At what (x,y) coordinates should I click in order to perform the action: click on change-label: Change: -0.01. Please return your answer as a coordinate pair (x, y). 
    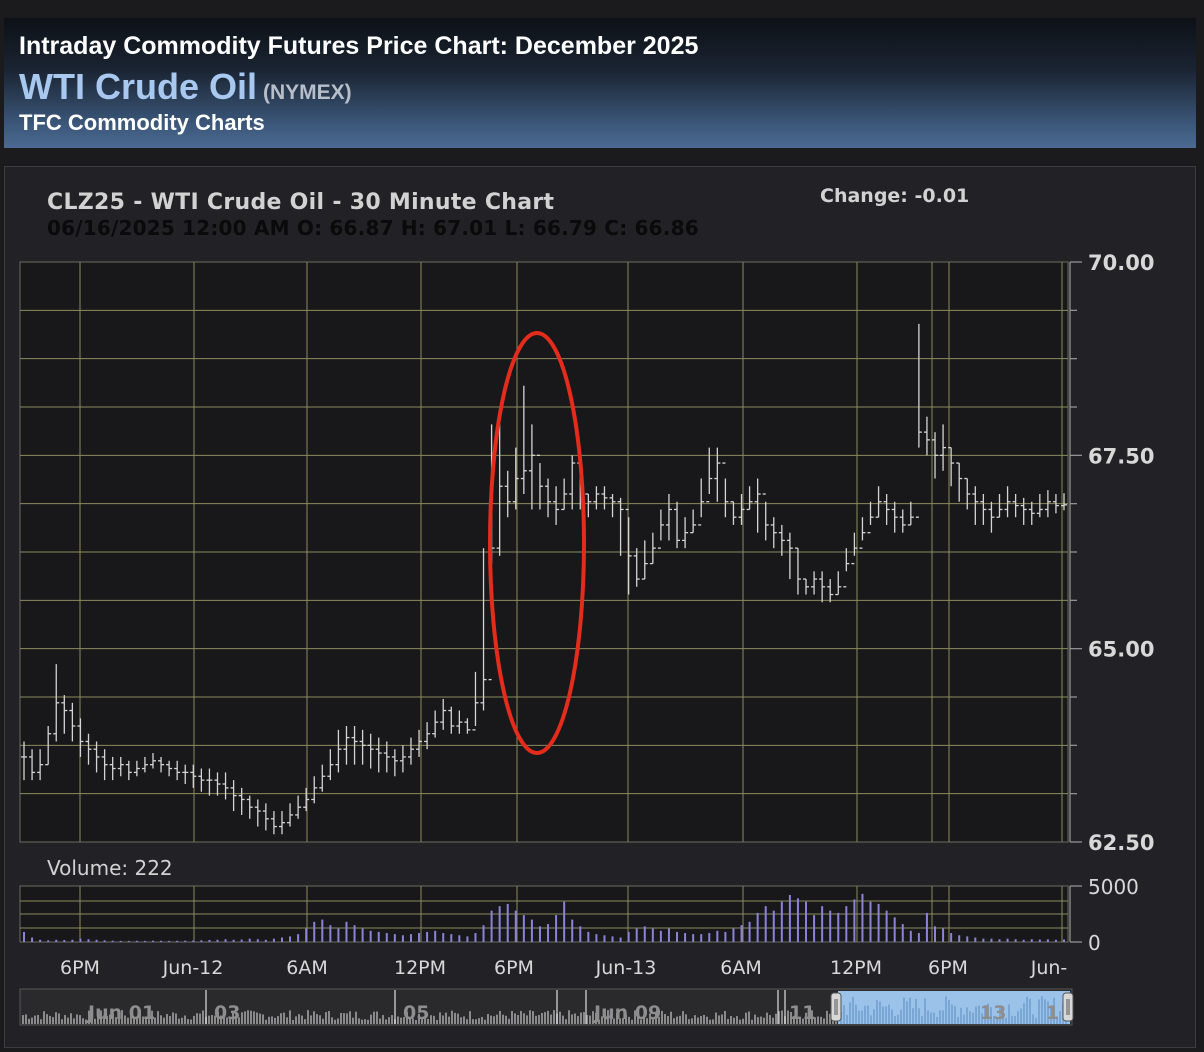
    Looking at the image, I should click on (894, 196).